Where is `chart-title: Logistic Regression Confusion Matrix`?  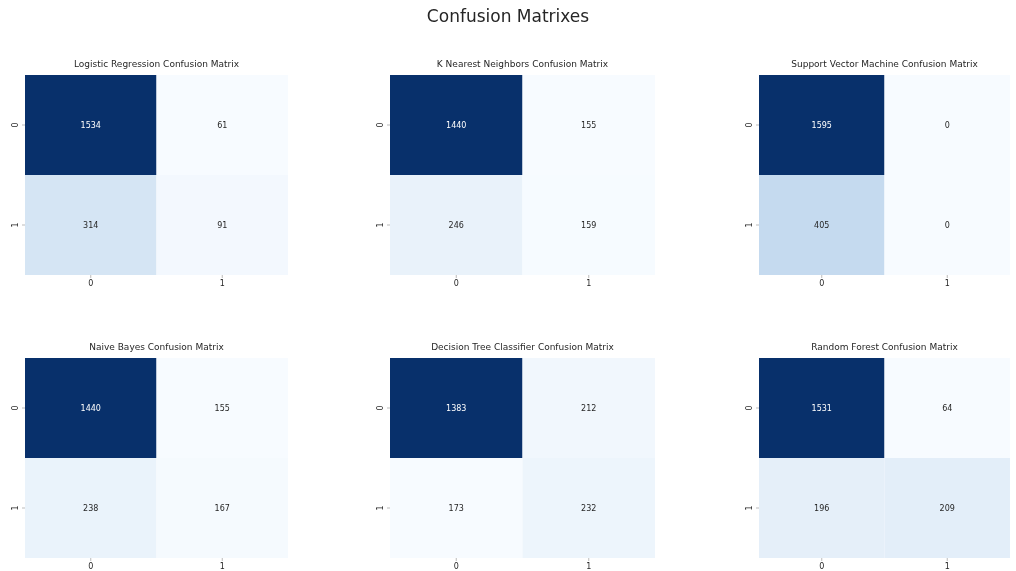
chart-title: Logistic Regression Confusion Matrix is located at coordinates (156, 64).